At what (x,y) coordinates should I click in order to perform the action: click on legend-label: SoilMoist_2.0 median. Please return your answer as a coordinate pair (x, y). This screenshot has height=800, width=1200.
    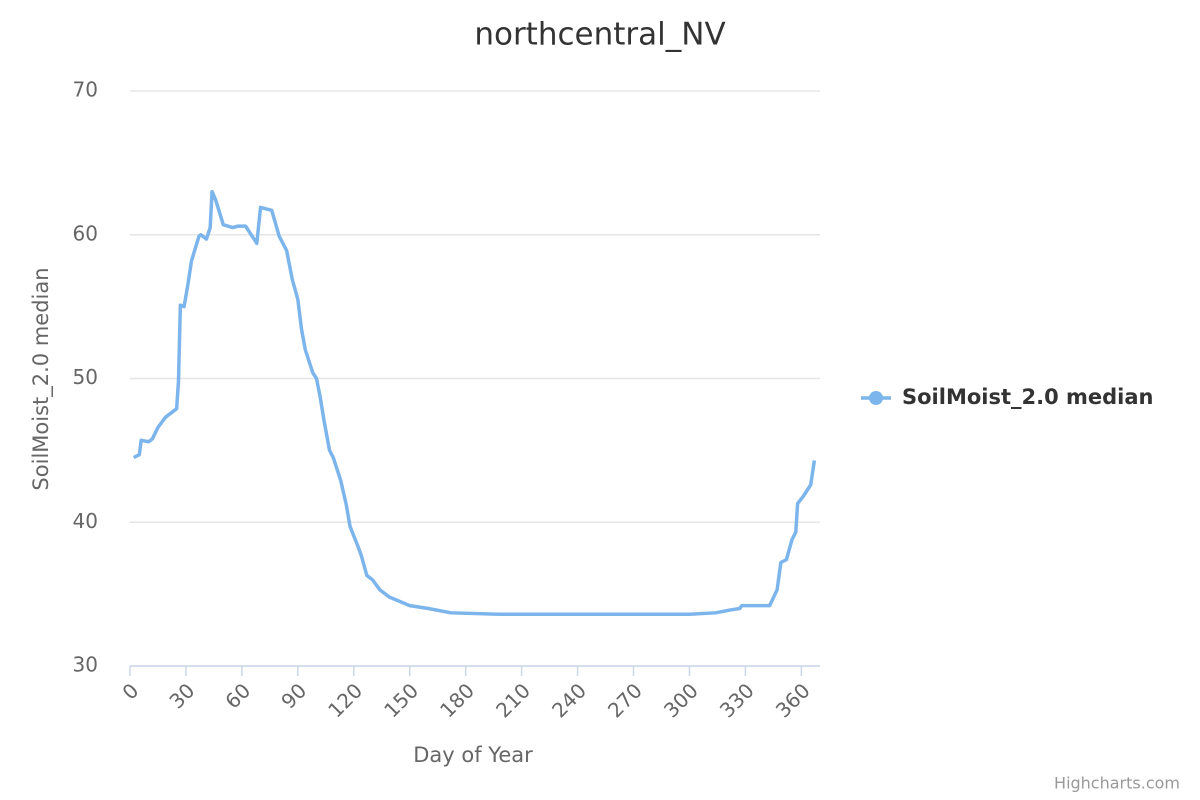
    Looking at the image, I should click on (1028, 397).